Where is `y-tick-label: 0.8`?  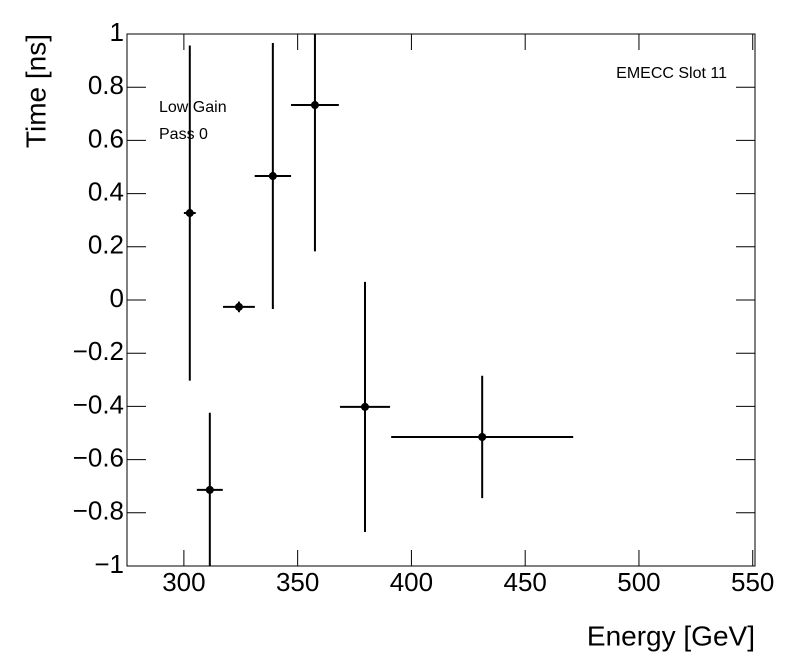
y-tick-label: 0.8 is located at coordinates (106, 85).